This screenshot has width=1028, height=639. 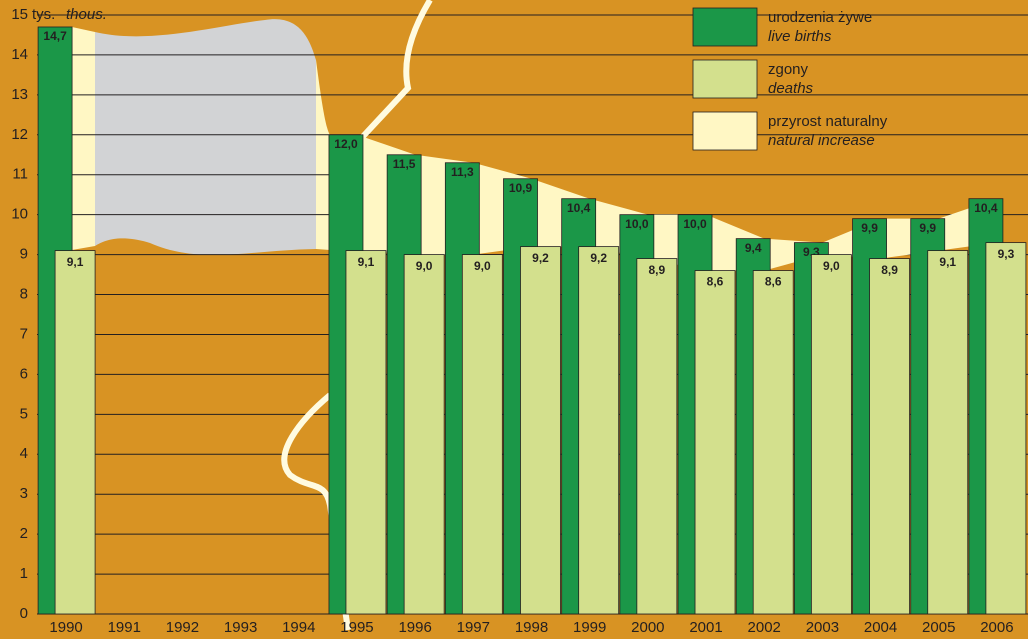 What do you see at coordinates (20, 174) in the screenshot?
I see `y-tick-label: 11` at bounding box center [20, 174].